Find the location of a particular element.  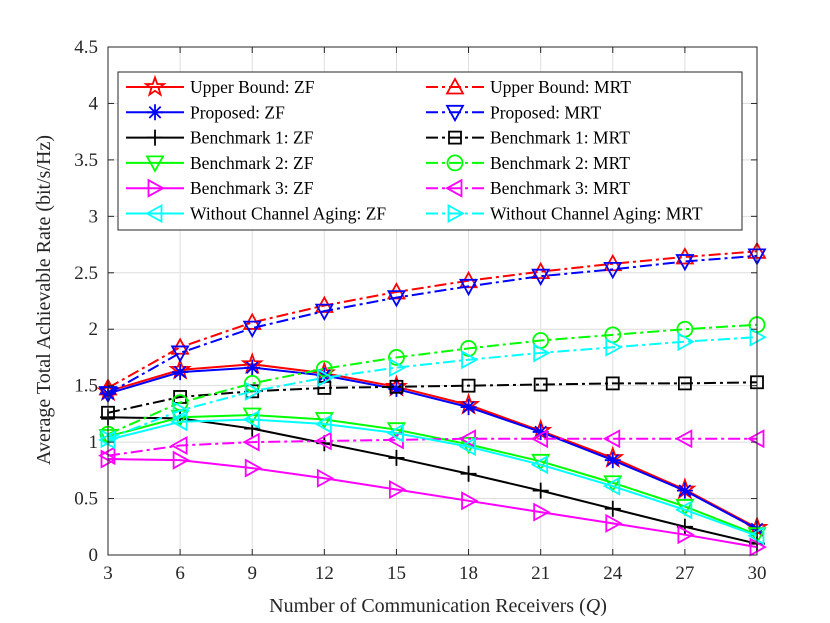

y-tick-label: 2 is located at coordinates (94, 329).